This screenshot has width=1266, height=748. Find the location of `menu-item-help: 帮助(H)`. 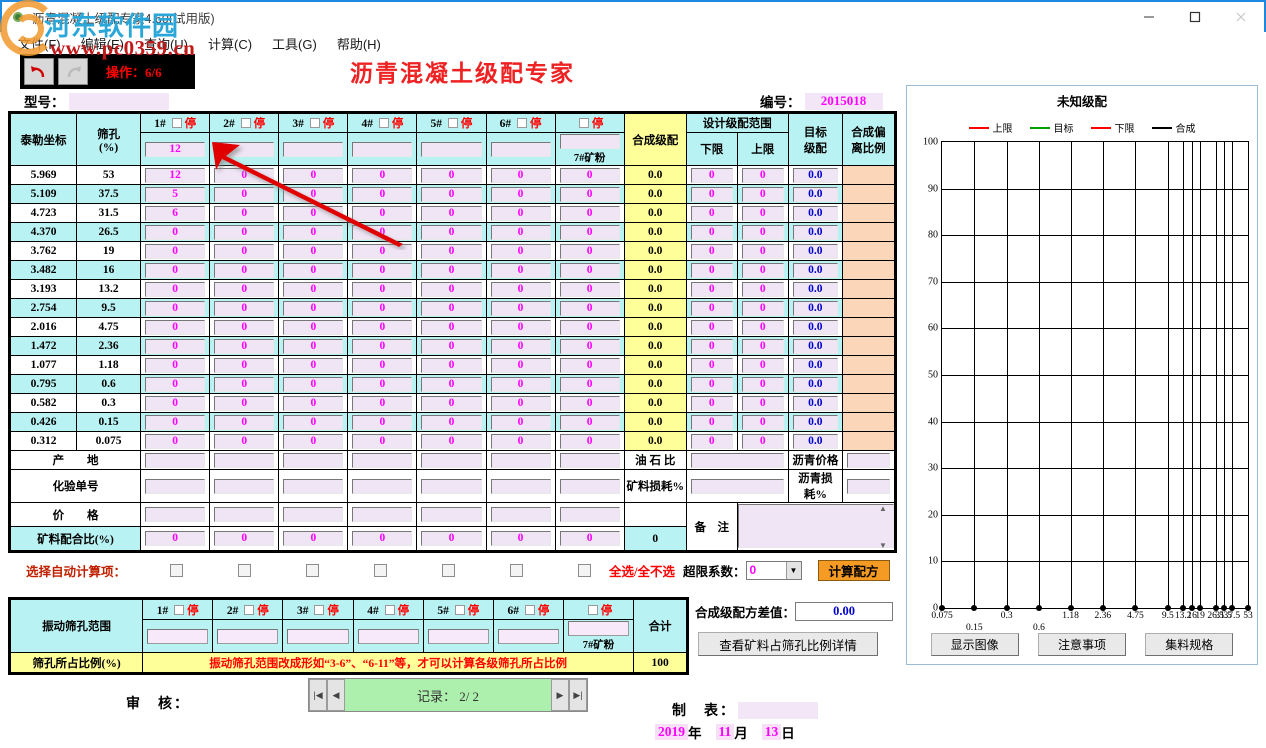

menu-item-help: 帮助(H) is located at coordinates (358, 44).